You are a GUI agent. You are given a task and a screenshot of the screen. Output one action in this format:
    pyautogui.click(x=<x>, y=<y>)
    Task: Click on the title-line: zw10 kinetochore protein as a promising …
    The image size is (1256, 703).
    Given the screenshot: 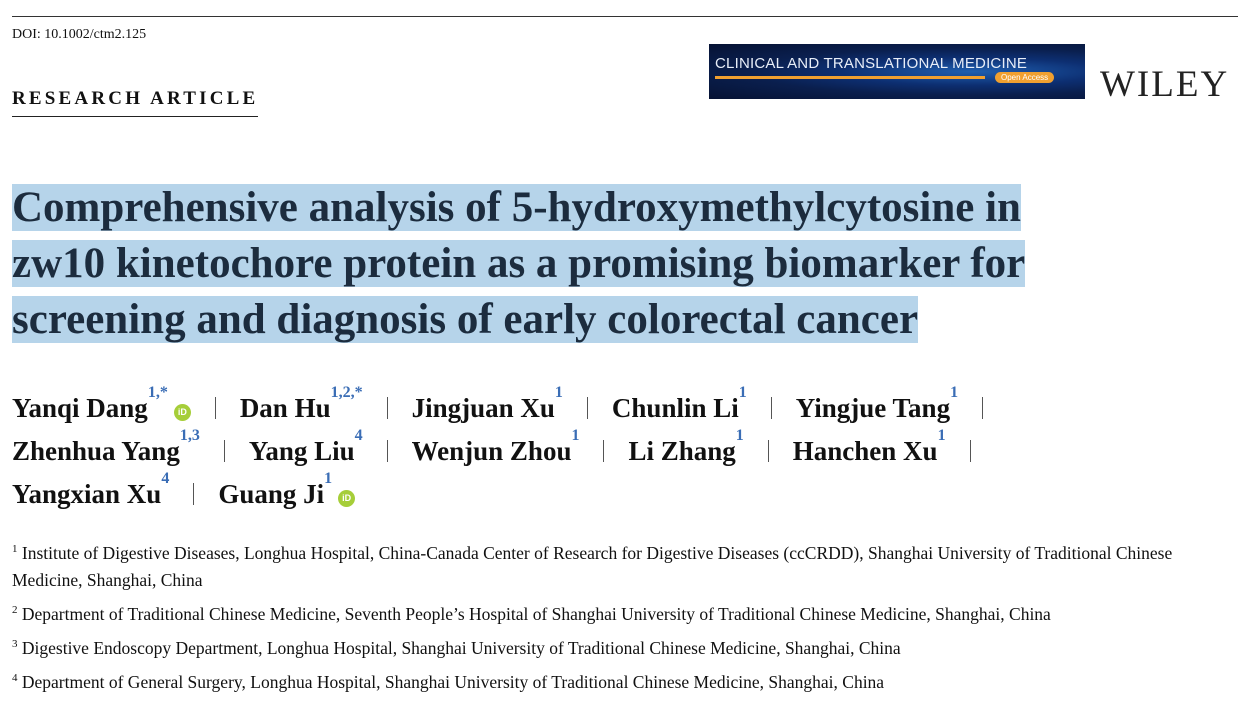 What is the action you would take?
    pyautogui.click(x=519, y=263)
    